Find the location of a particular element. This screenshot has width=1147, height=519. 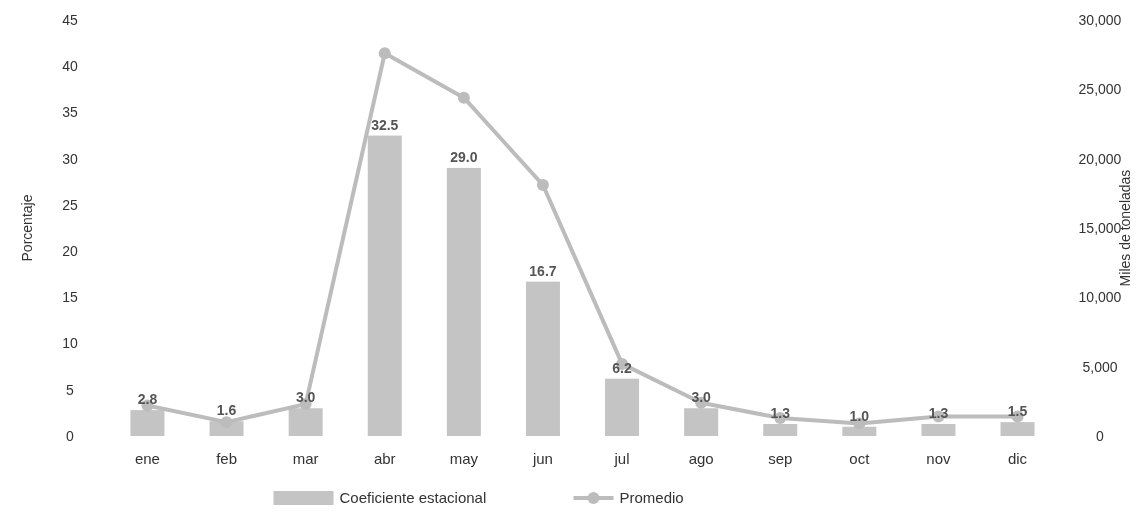

y-tick-label: 5 is located at coordinates (70, 389).